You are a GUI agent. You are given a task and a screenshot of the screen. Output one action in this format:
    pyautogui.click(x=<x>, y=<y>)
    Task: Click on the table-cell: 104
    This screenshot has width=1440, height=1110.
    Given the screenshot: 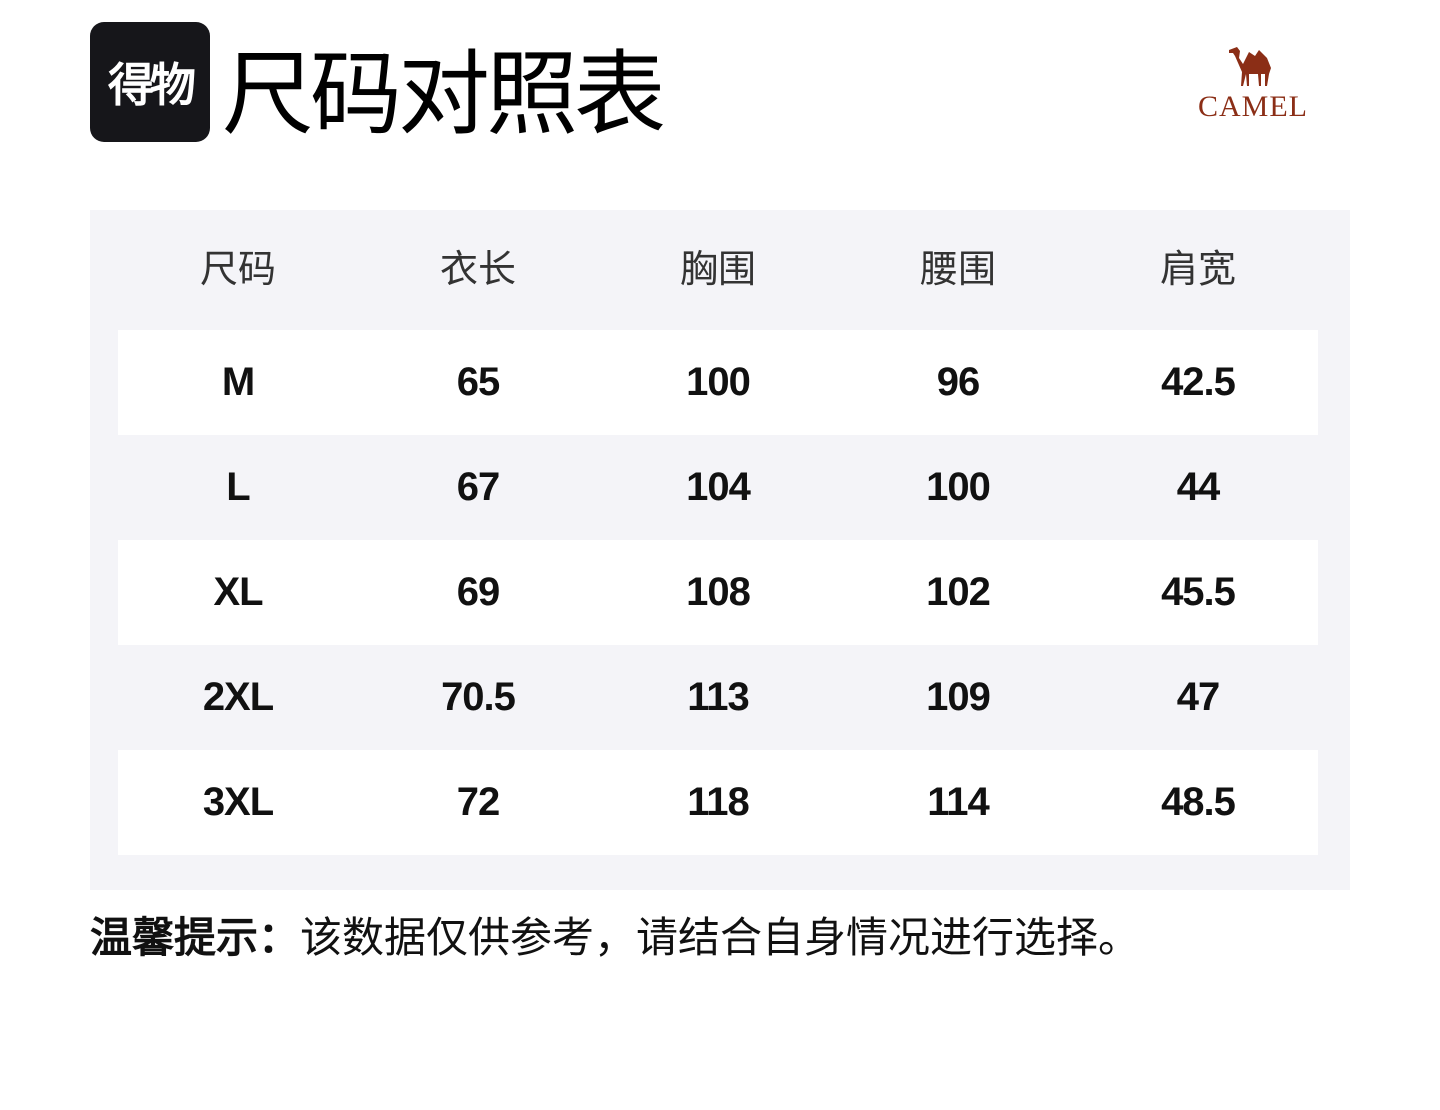 What is the action you would take?
    pyautogui.click(x=718, y=487)
    